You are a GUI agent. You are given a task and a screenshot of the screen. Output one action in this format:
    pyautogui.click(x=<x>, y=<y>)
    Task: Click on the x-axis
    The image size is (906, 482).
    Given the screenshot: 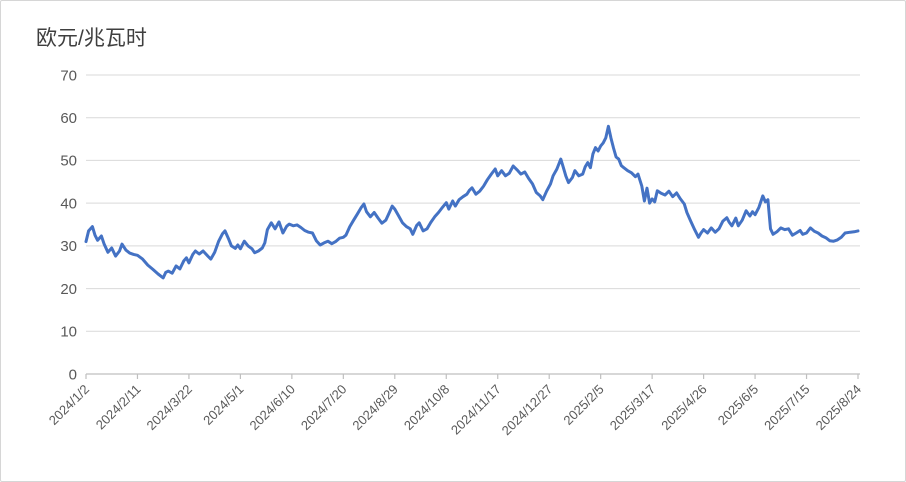 What is the action you would take?
    pyautogui.click(x=472, y=376)
    